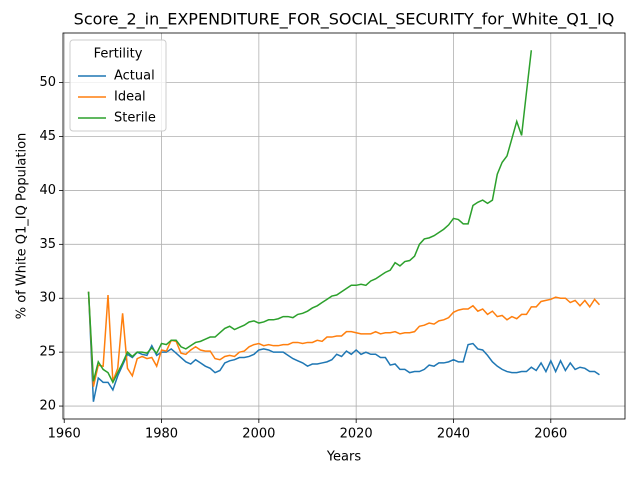 The image size is (640, 480). I want to click on y-tick-label: 20, so click(47, 406).